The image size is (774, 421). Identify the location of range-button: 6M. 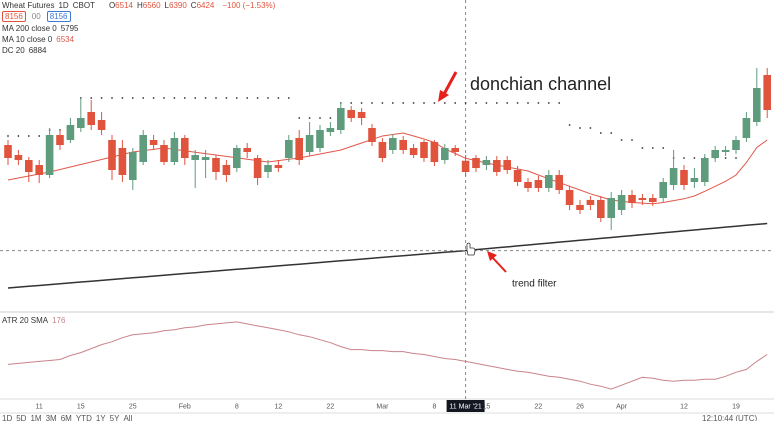
(66, 417).